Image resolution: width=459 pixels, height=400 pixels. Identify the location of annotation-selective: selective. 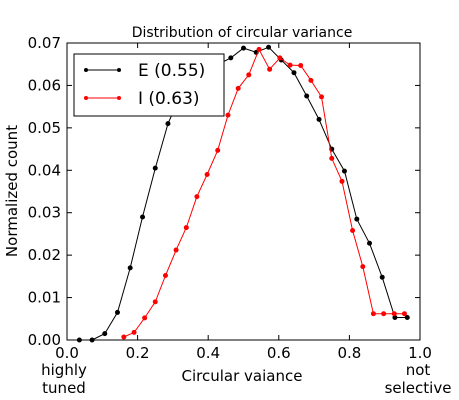
(418, 388).